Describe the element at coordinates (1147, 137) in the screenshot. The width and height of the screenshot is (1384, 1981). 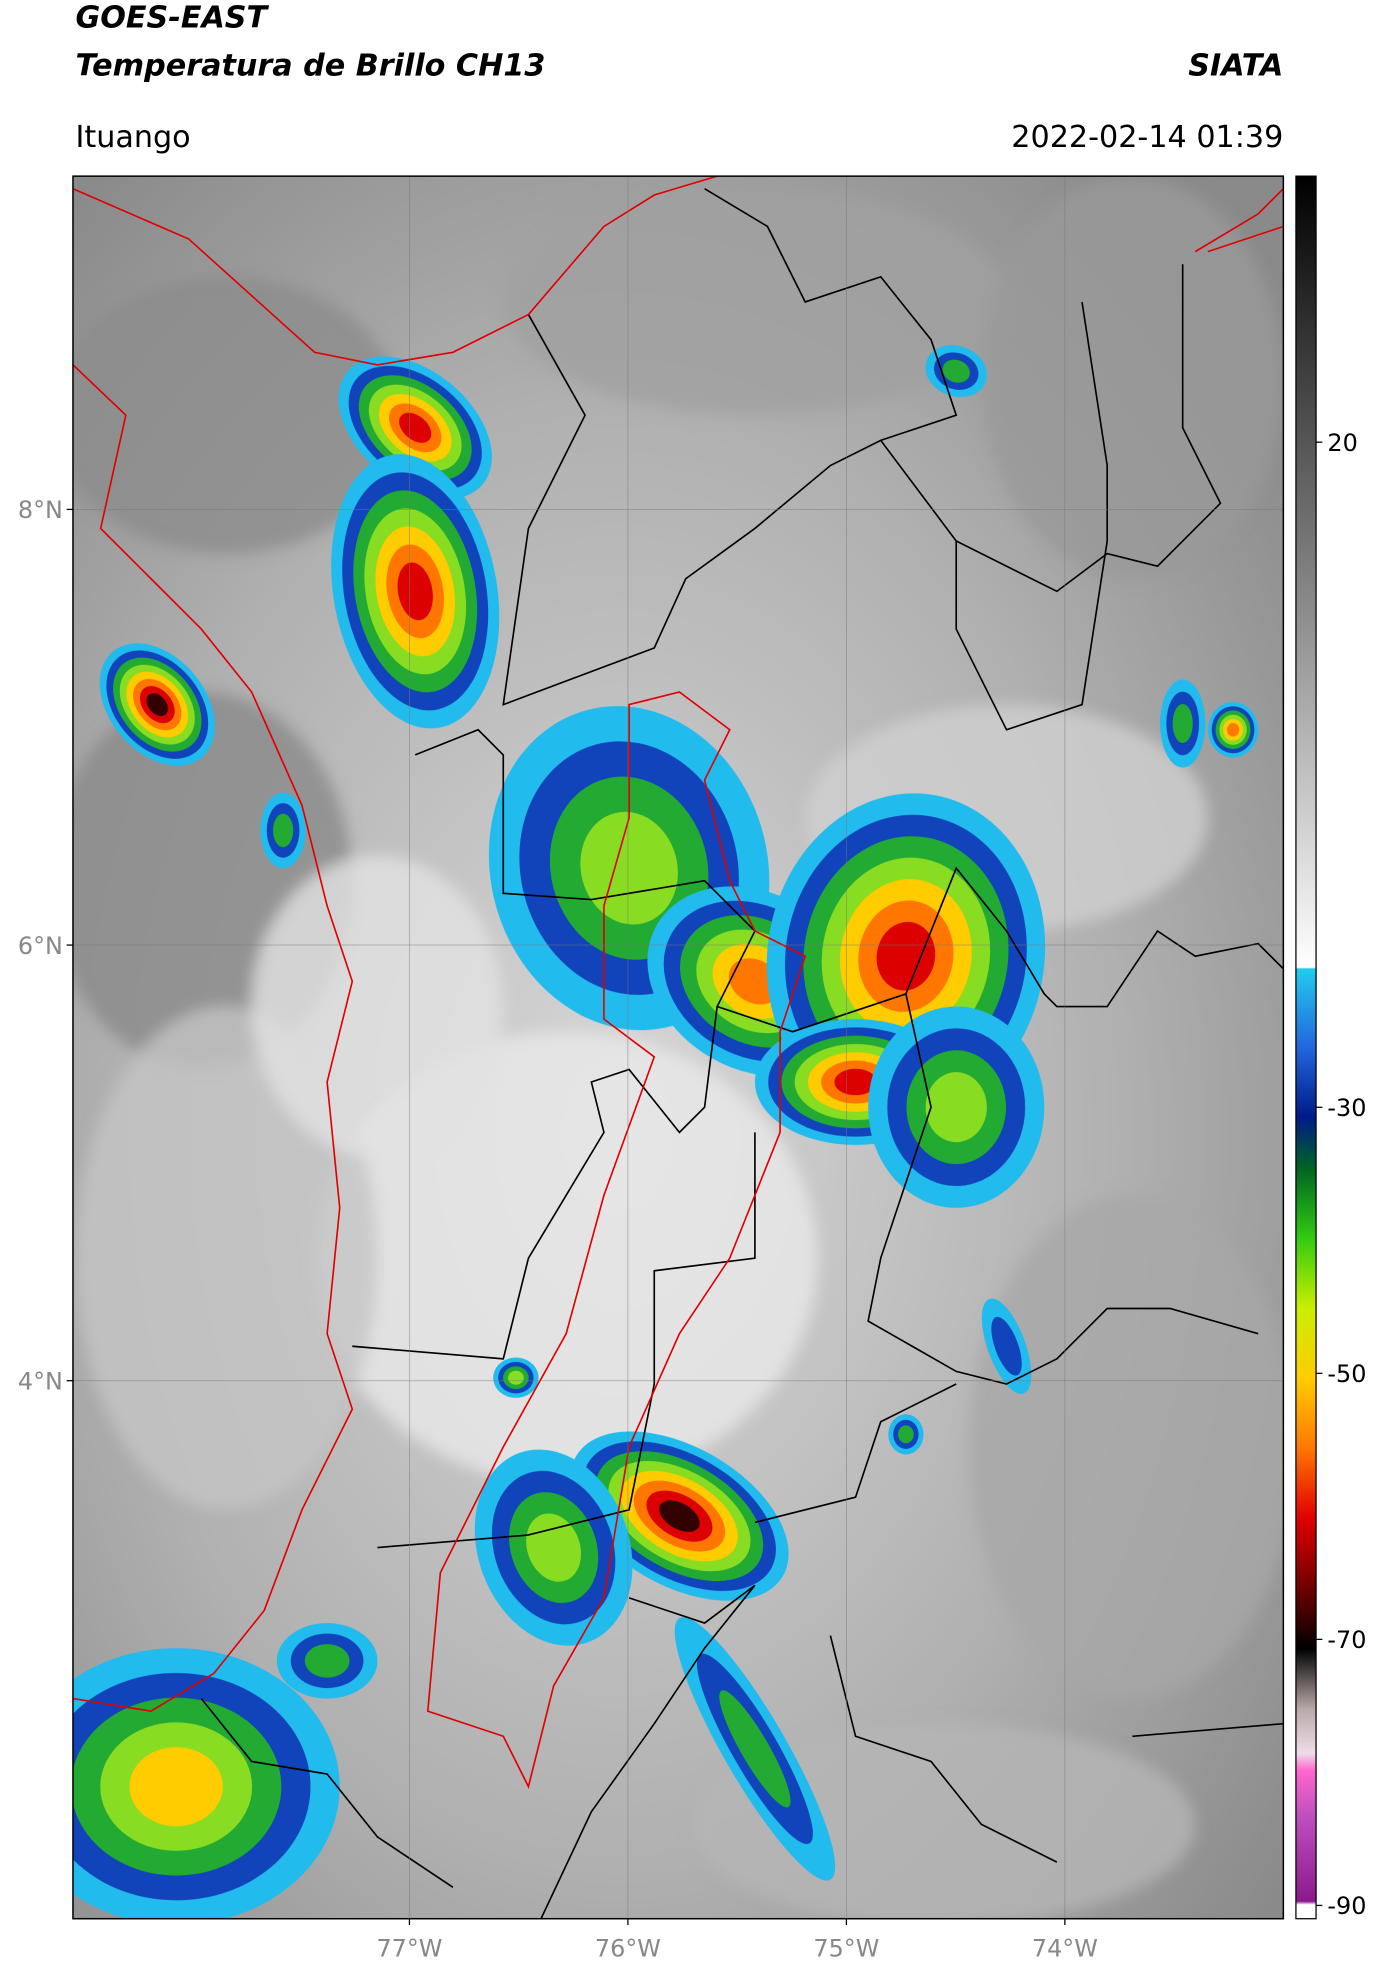
I see `datetime: 2022-02-14 01:39` at that location.